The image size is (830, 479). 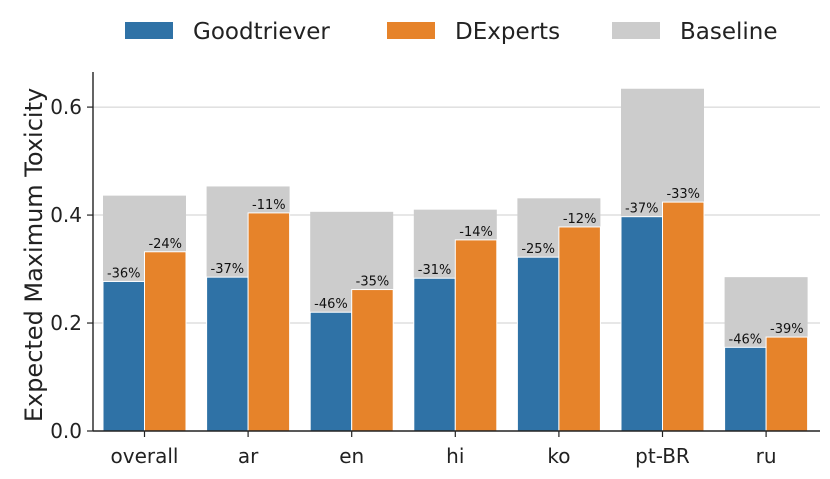 What do you see at coordinates (373, 282) in the screenshot?
I see `bar-data-label: -35%` at bounding box center [373, 282].